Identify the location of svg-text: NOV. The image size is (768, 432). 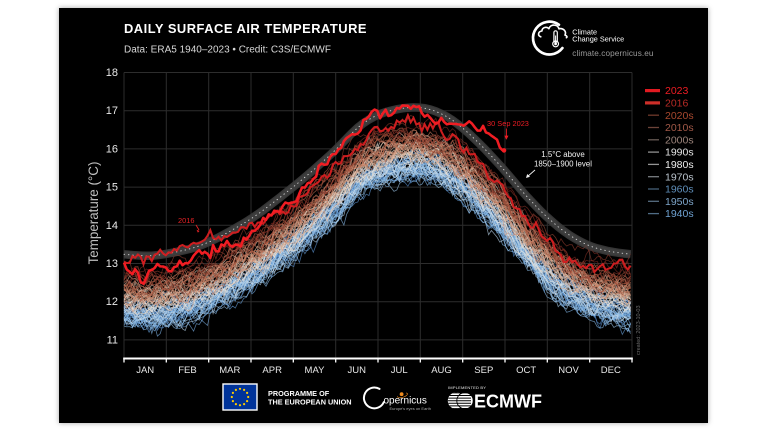
(568, 370).